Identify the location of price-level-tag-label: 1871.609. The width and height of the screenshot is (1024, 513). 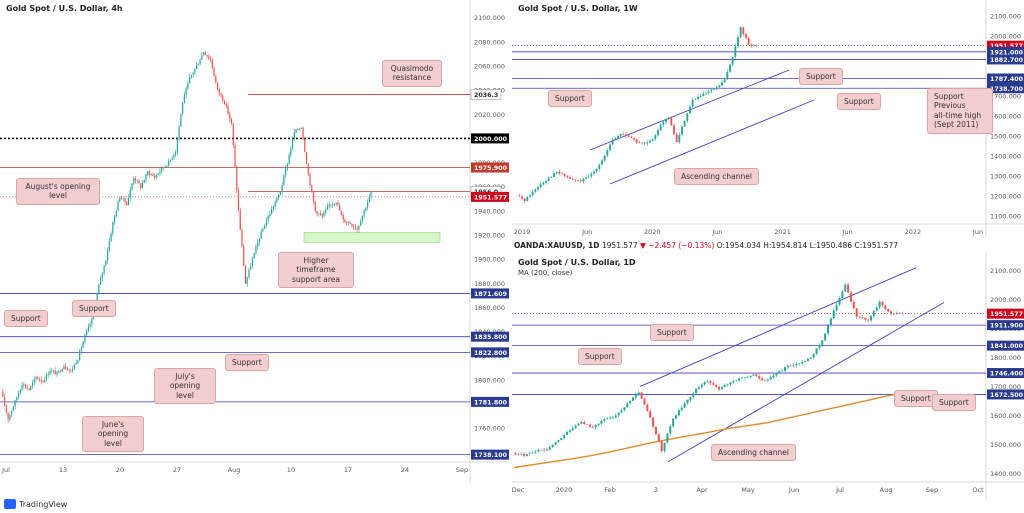
(490, 294).